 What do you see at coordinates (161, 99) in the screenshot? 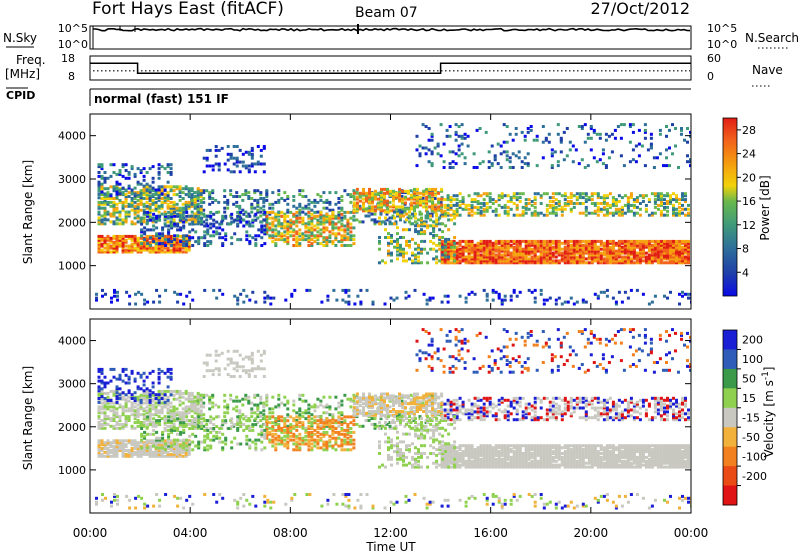
I see `cpid-mode-text: normal (fast) 151 IF` at bounding box center [161, 99].